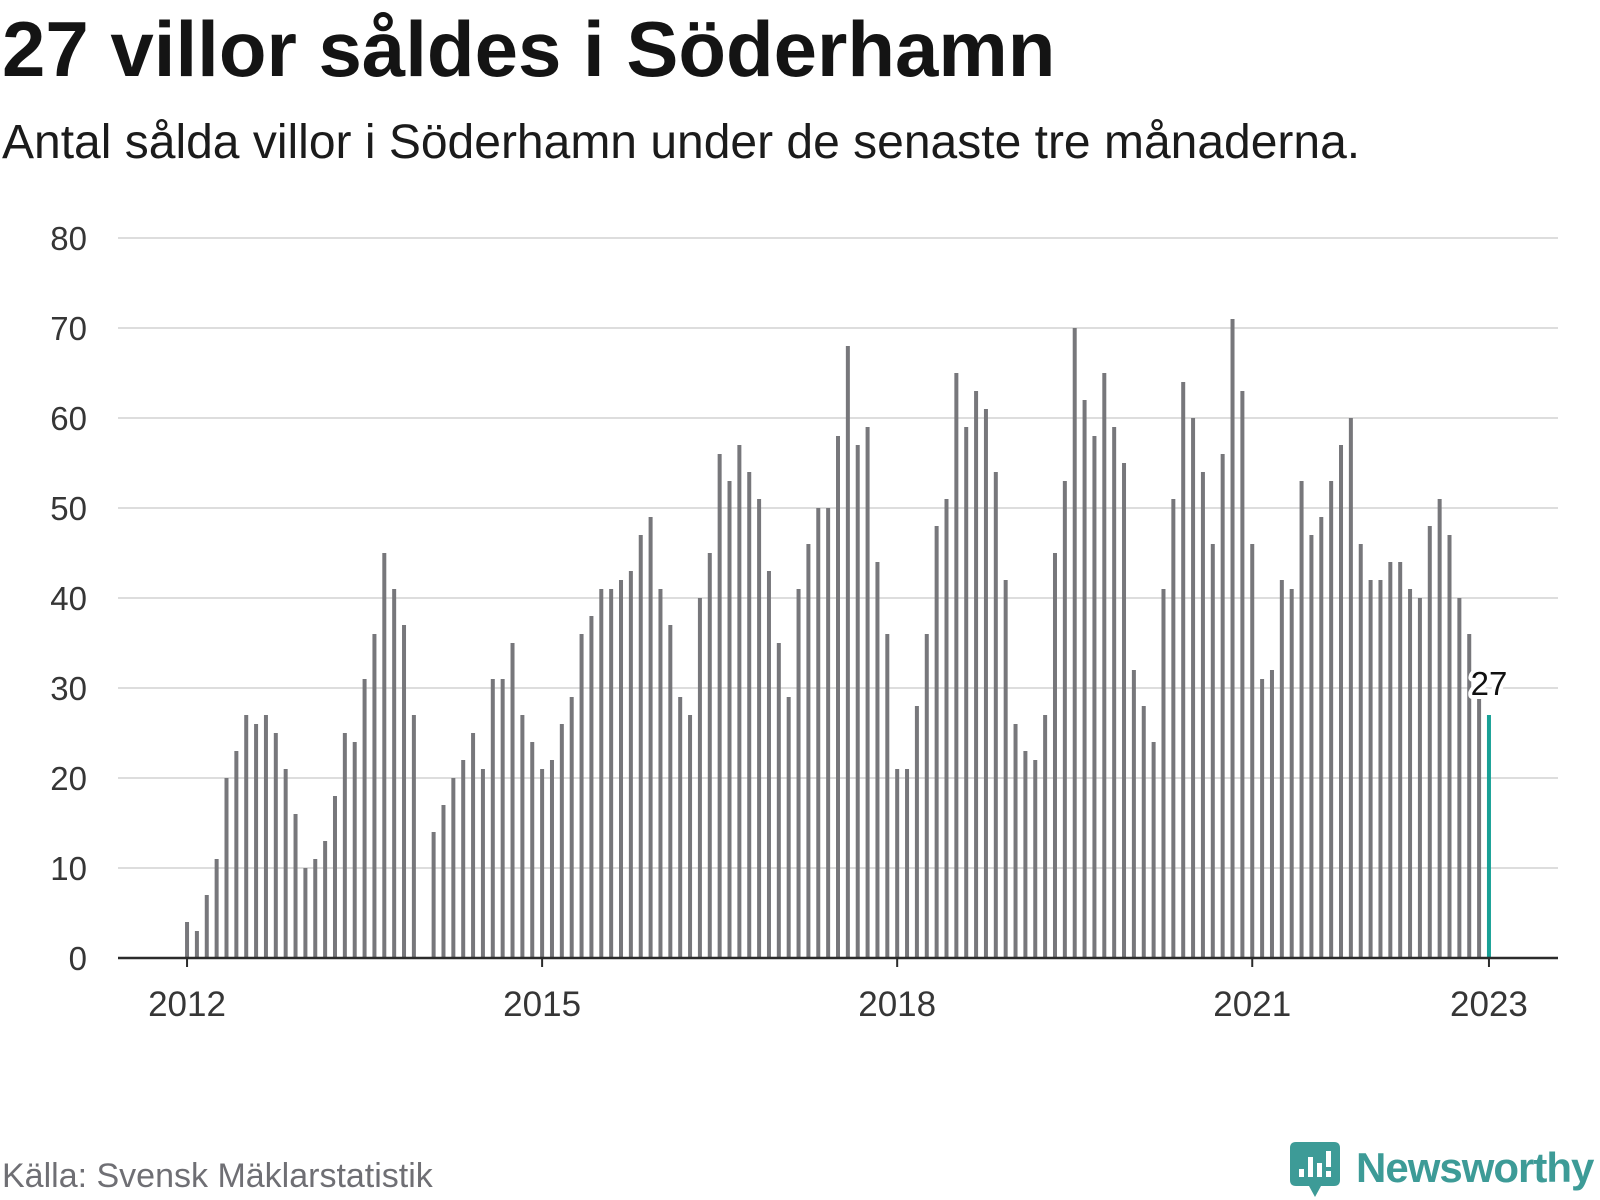 The height and width of the screenshot is (1200, 1600). I want to click on newsworthy-logo: Newsworthy, so click(1443, 1170).